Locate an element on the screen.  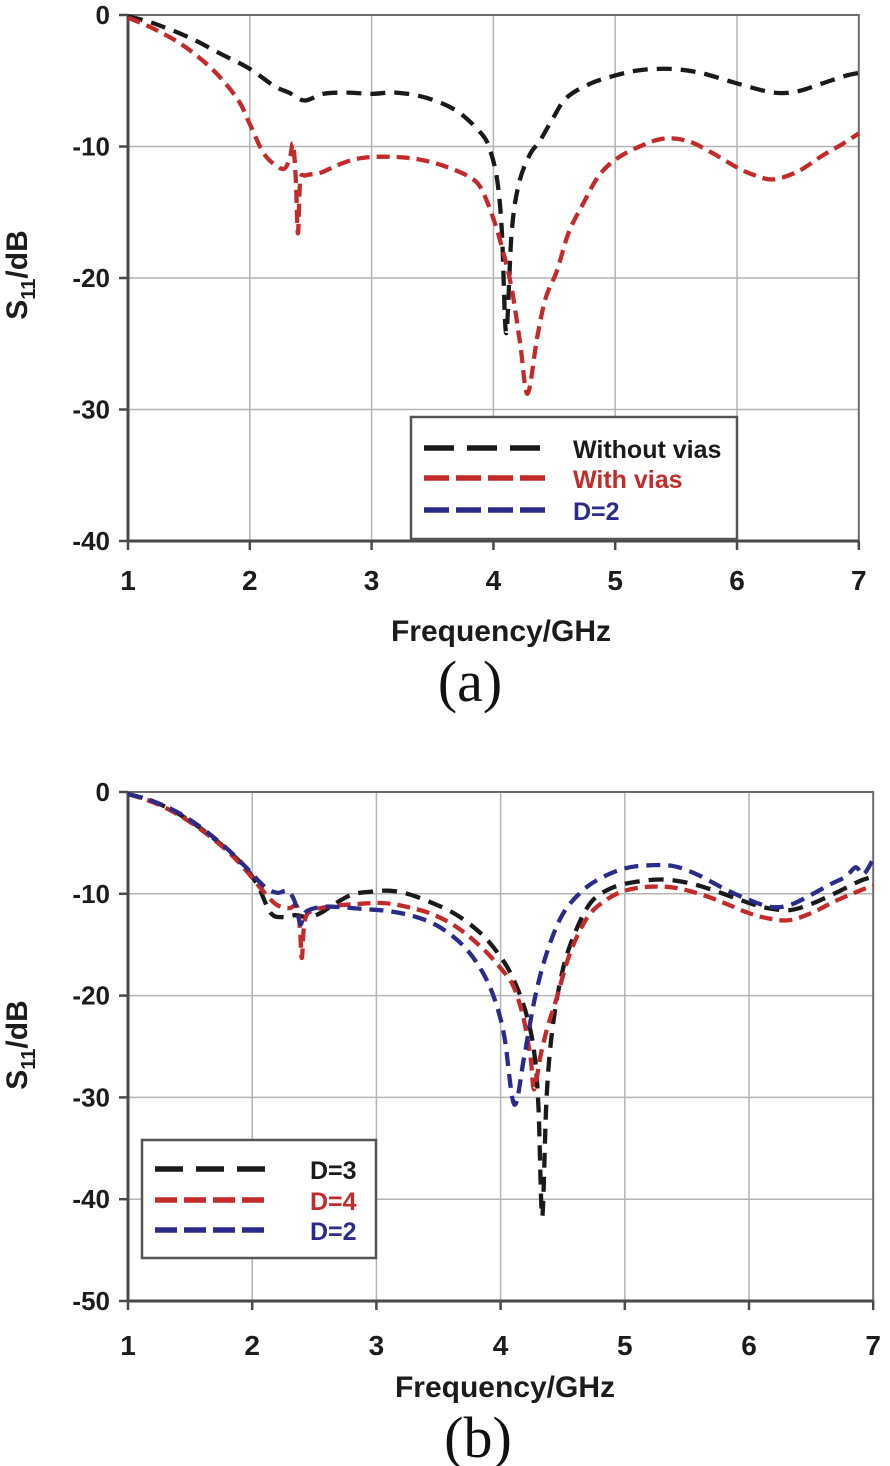
svg-text: (b) is located at coordinates (478, 1435).